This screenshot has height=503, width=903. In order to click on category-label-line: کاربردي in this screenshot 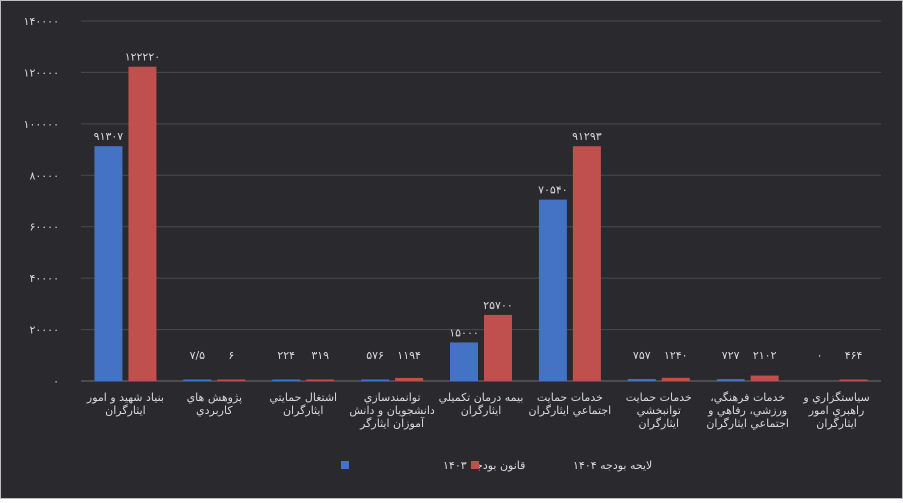, I will do `click(214, 410)`.